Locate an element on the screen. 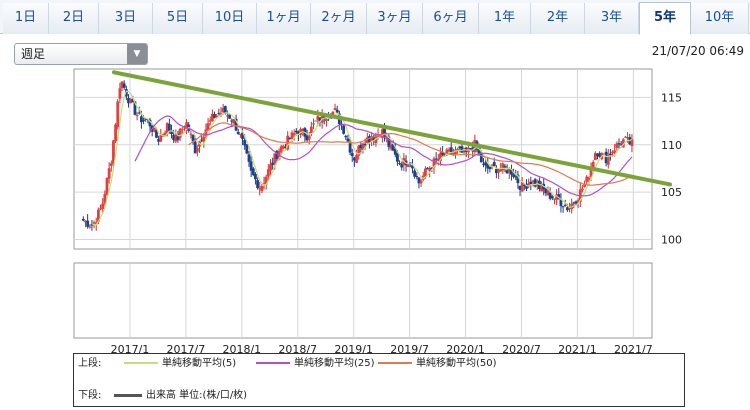 Image resolution: width=750 pixels, height=410 pixels. tab-3年: 3年 is located at coordinates (612, 18).